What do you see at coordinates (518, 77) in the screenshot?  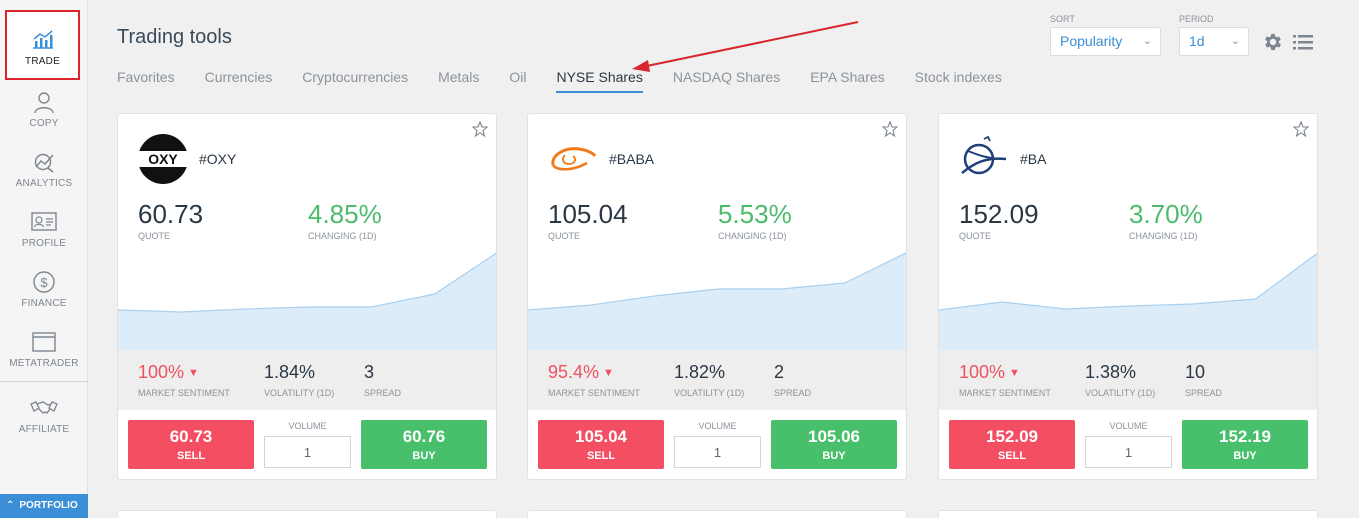 I see `tab-oil: Oil` at bounding box center [518, 77].